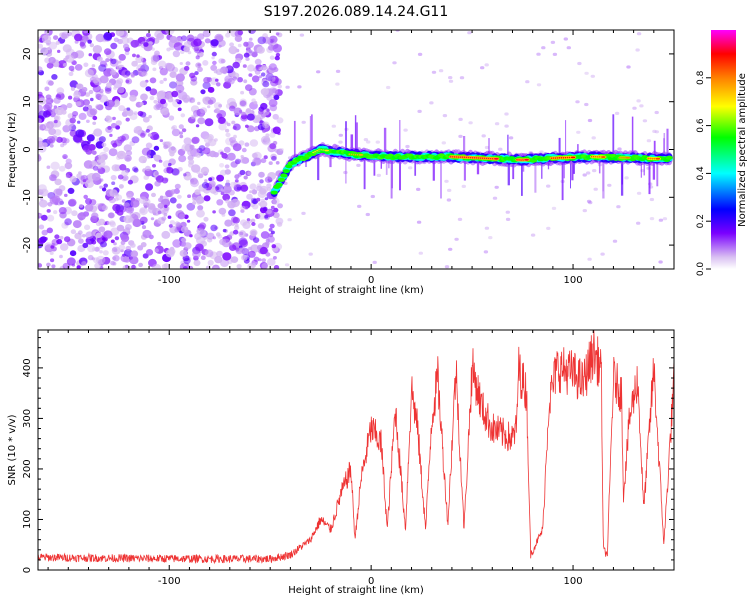  I want to click on snr-xtick-label: 0, so click(371, 581).